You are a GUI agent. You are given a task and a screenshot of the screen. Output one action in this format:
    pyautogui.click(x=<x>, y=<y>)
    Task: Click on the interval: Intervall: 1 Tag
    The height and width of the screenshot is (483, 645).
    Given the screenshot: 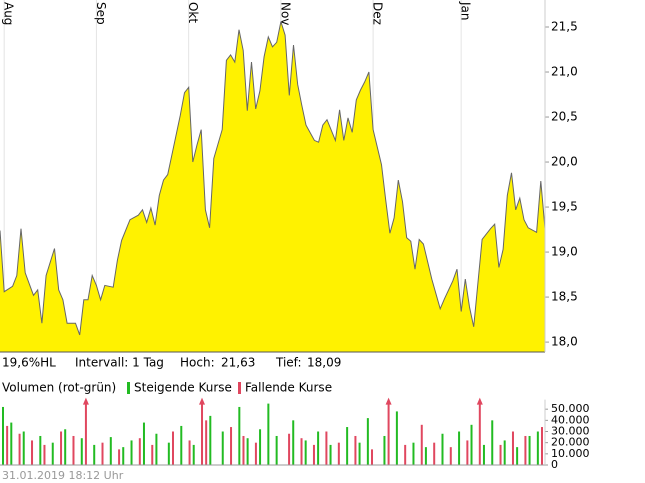 What is the action you would take?
    pyautogui.click(x=119, y=363)
    